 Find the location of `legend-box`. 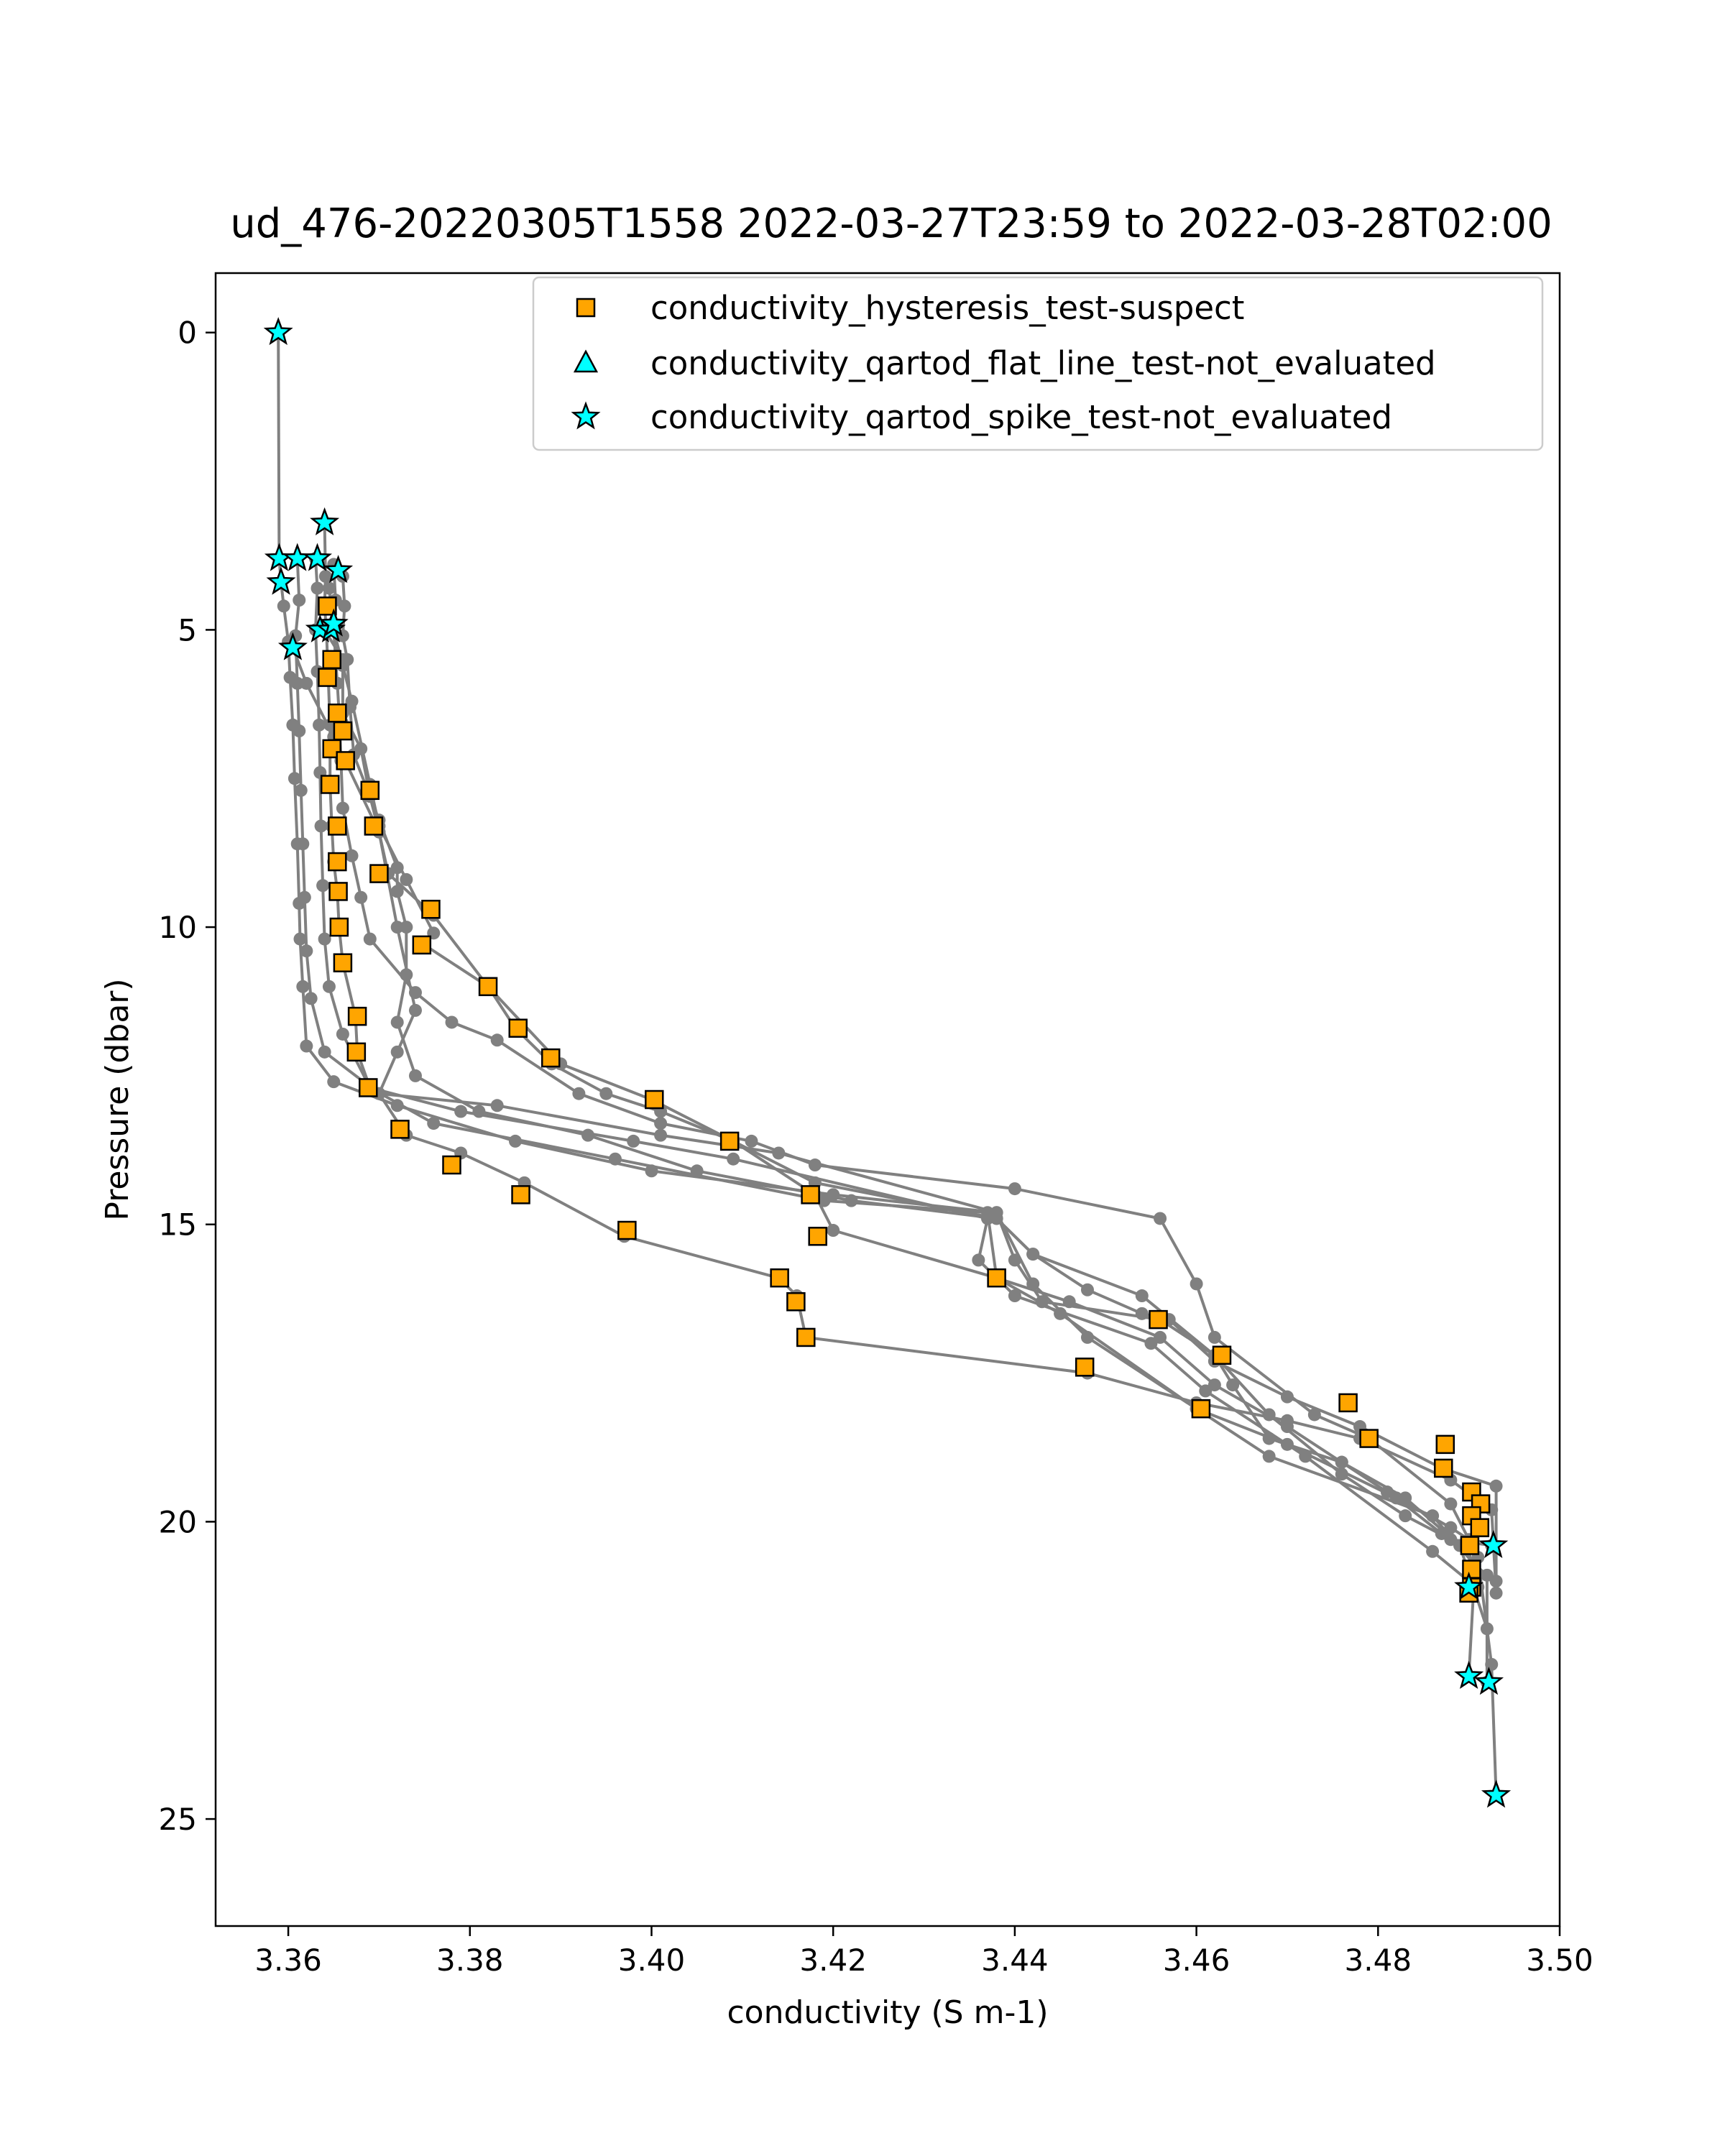

legend-box is located at coordinates (1038, 363).